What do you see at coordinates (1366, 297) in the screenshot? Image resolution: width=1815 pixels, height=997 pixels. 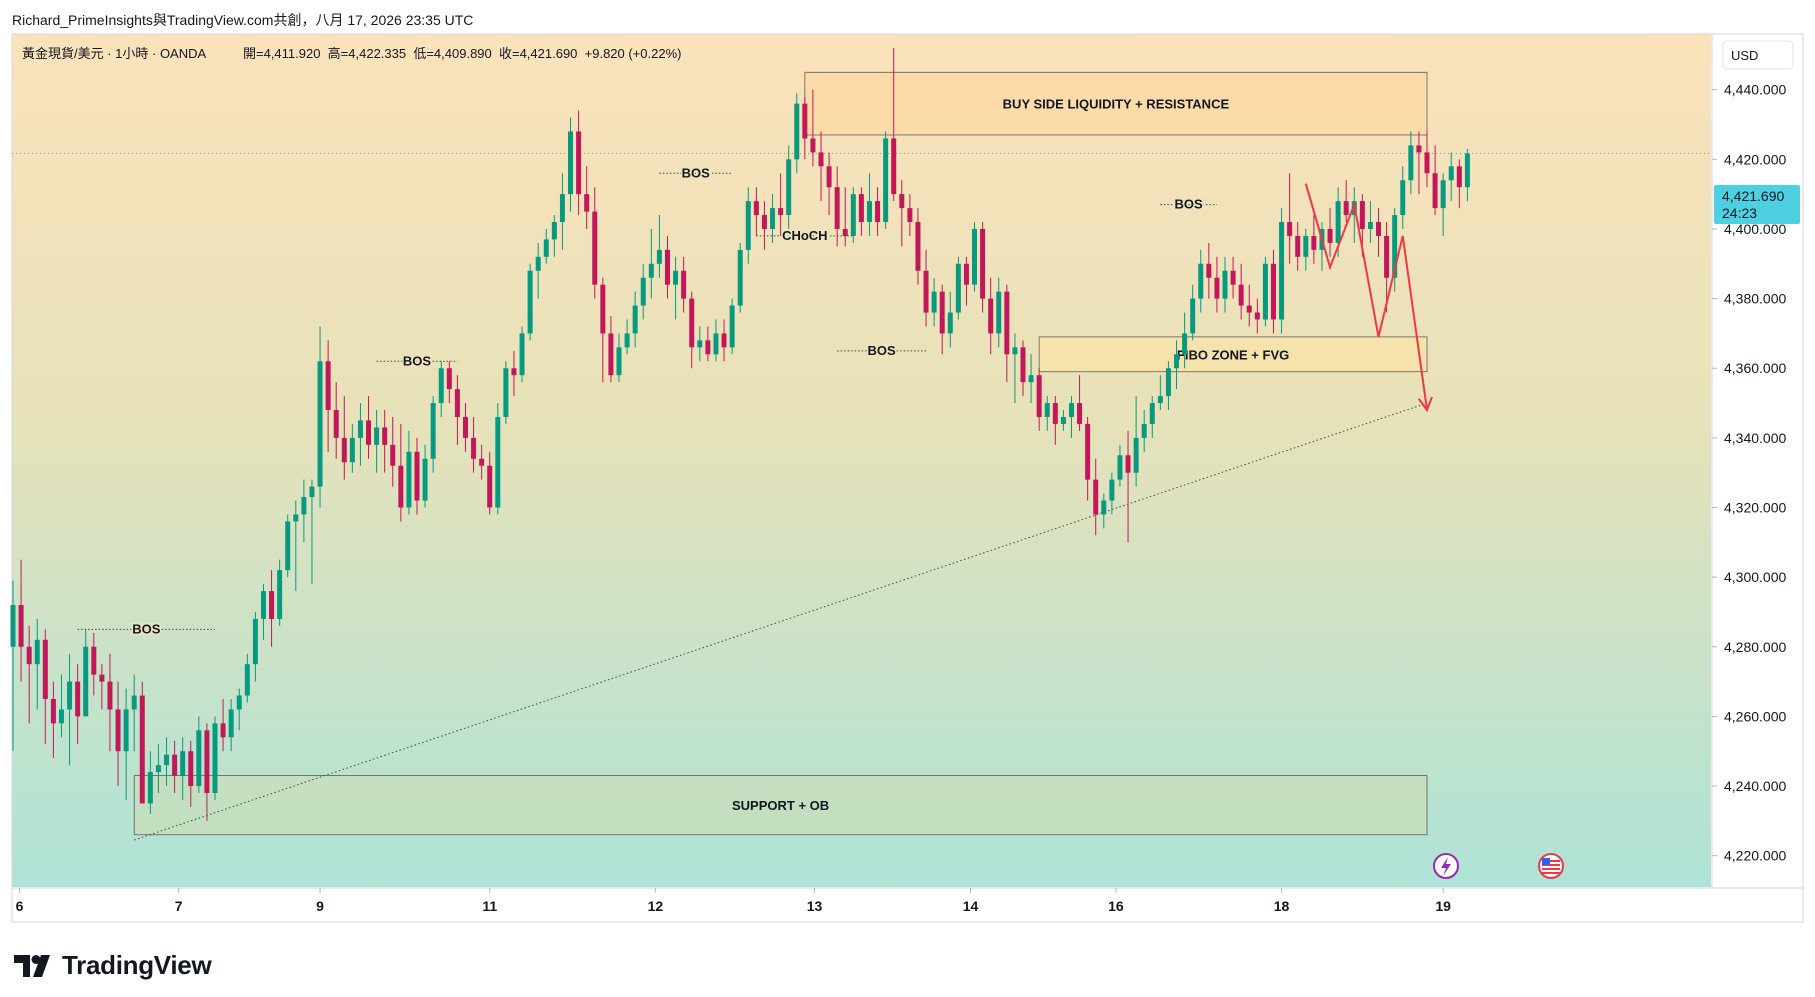 I see `projection-path` at bounding box center [1366, 297].